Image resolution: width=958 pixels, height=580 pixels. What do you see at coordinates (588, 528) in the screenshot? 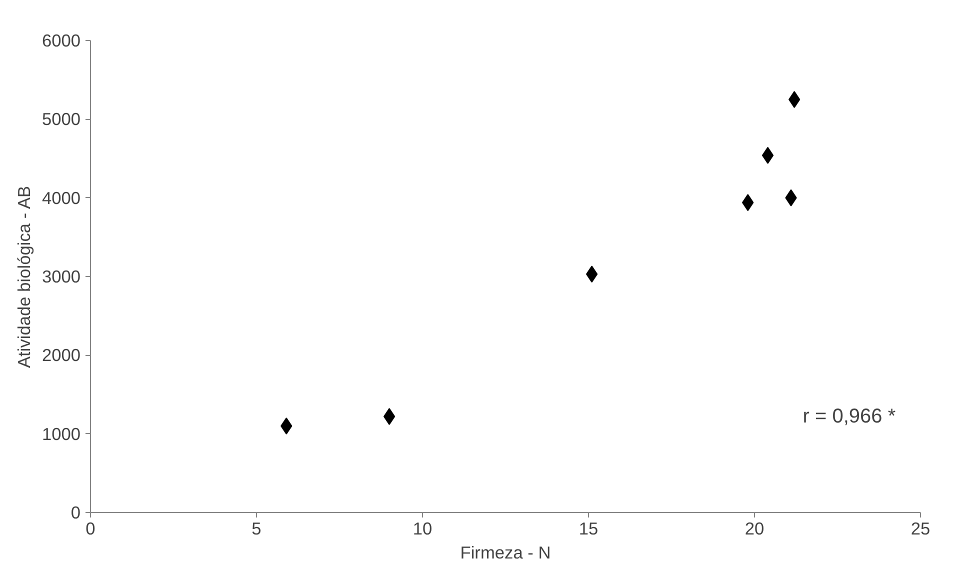
I see `x-tick-label: 15` at bounding box center [588, 528].